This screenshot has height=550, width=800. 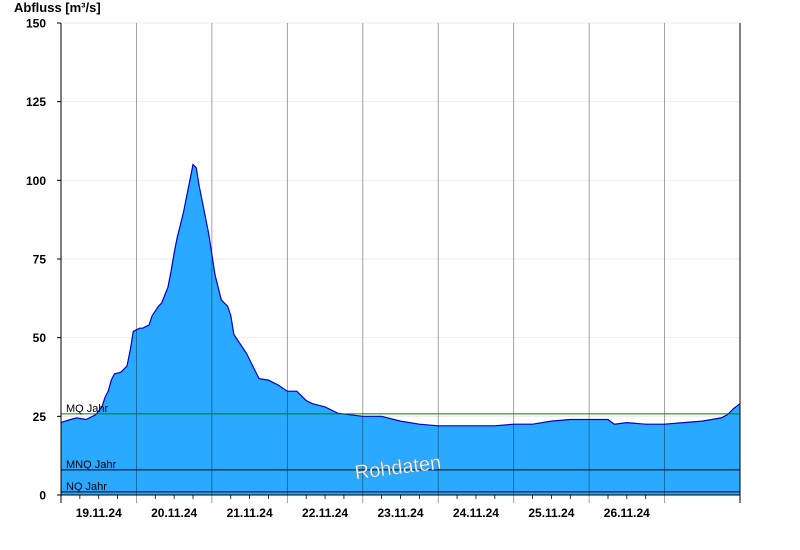 What do you see at coordinates (250, 513) in the screenshot?
I see `x-tick-label: 21.11.24` at bounding box center [250, 513].